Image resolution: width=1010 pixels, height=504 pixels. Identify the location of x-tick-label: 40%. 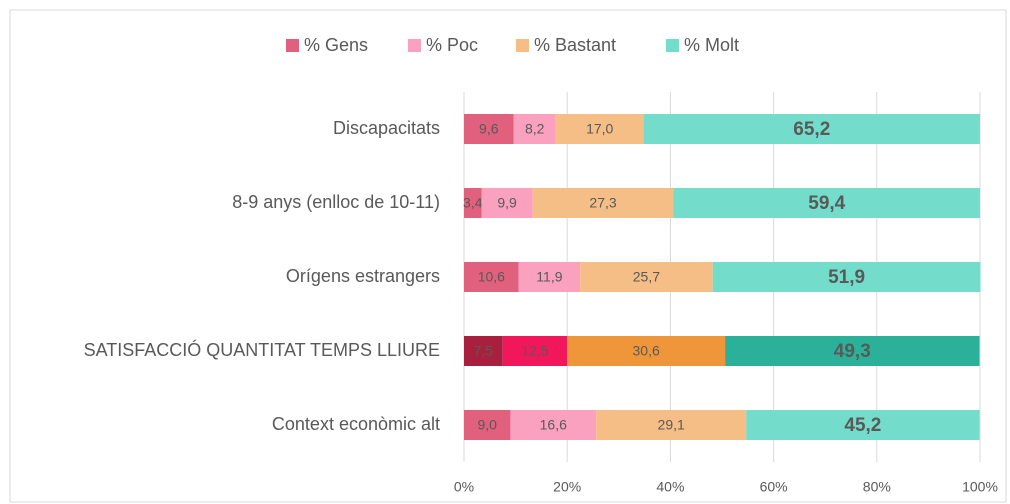
(670, 487).